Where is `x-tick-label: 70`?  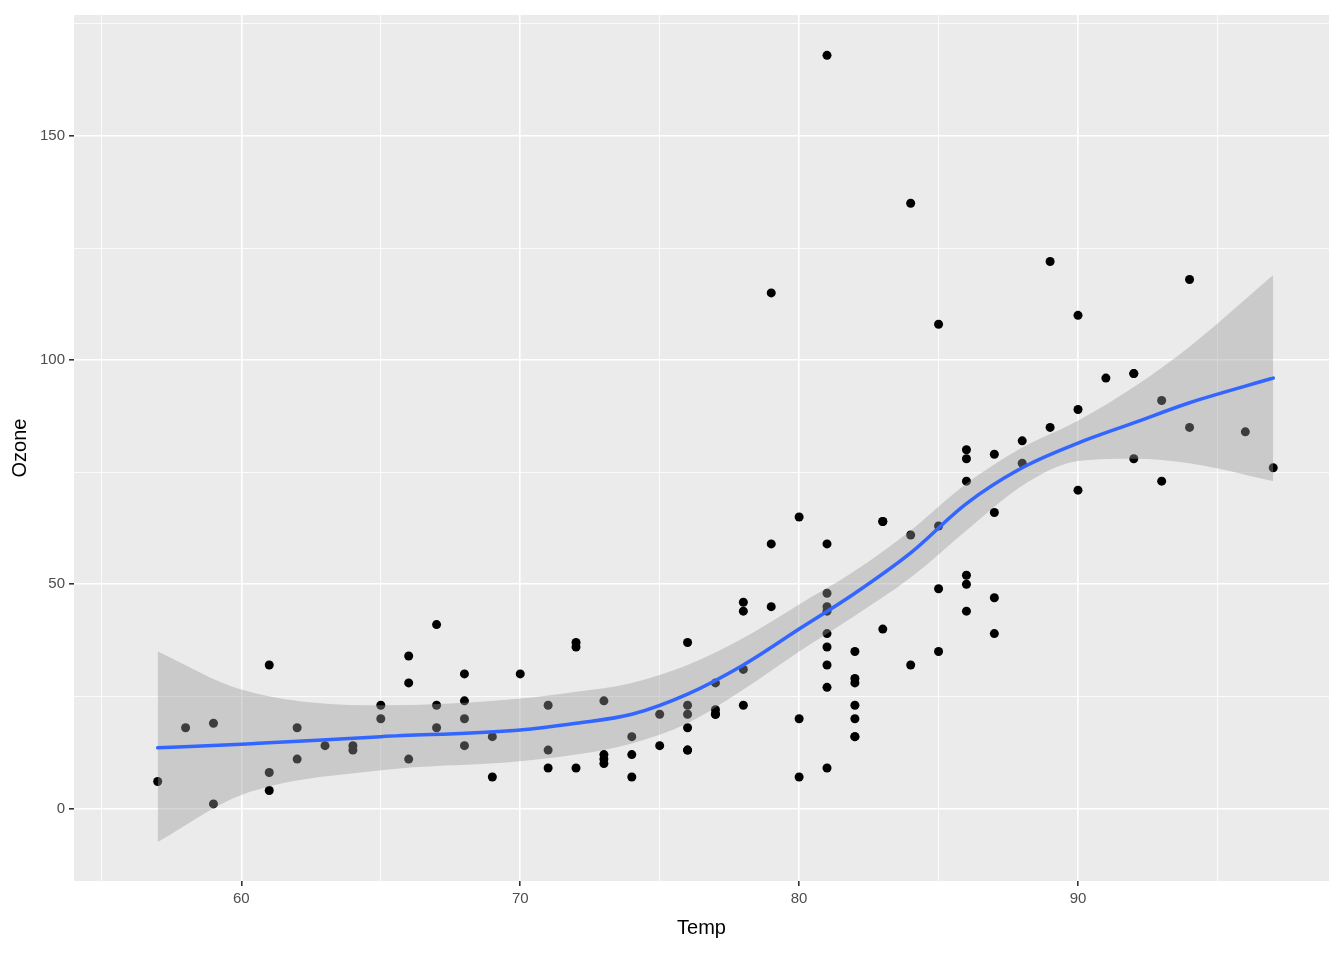 x-tick-label: 70 is located at coordinates (520, 898).